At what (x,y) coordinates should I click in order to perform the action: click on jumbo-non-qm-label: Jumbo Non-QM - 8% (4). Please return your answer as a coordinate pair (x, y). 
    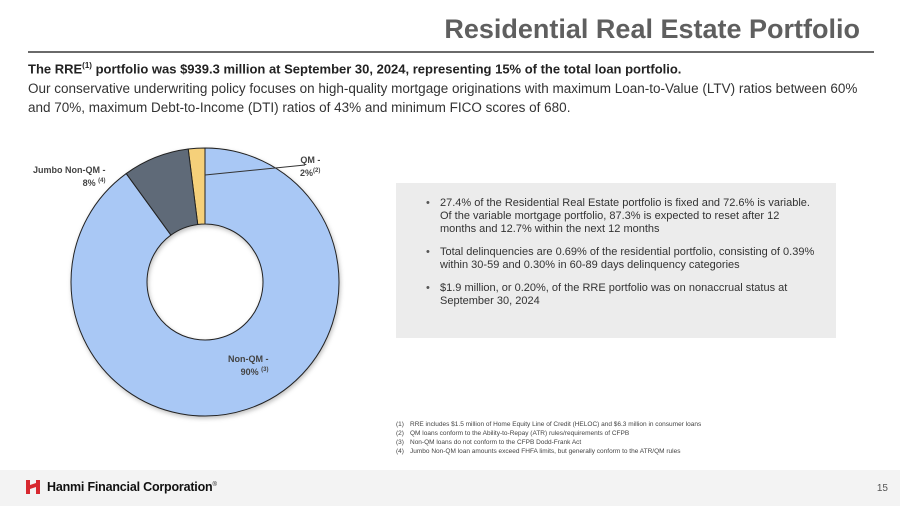
    Looking at the image, I should click on (69, 177).